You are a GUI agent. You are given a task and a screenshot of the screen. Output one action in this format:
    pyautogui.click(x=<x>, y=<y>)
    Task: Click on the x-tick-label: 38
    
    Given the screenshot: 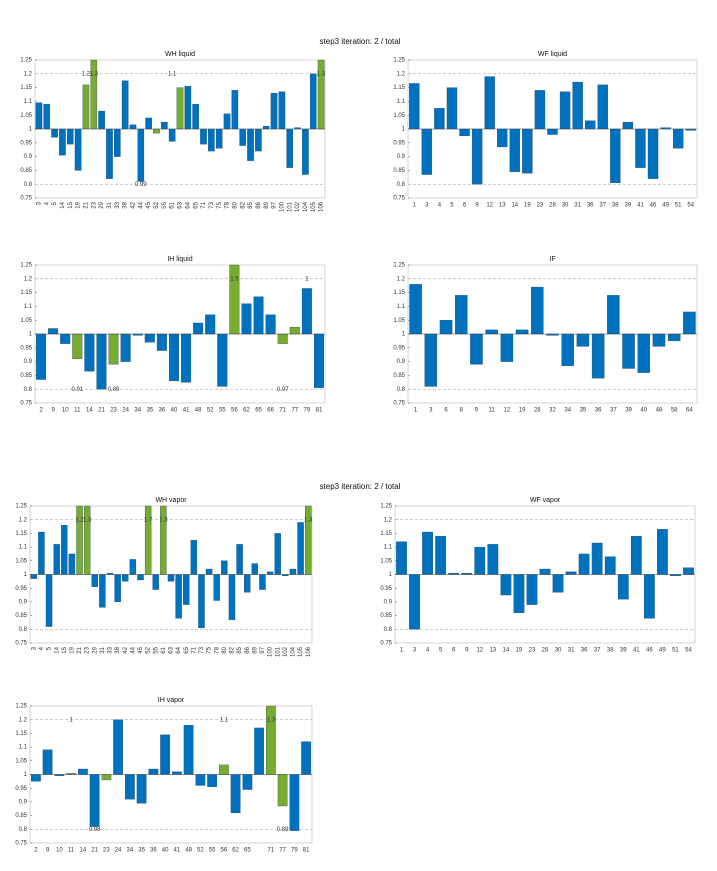 What is the action you would take?
    pyautogui.click(x=118, y=649)
    